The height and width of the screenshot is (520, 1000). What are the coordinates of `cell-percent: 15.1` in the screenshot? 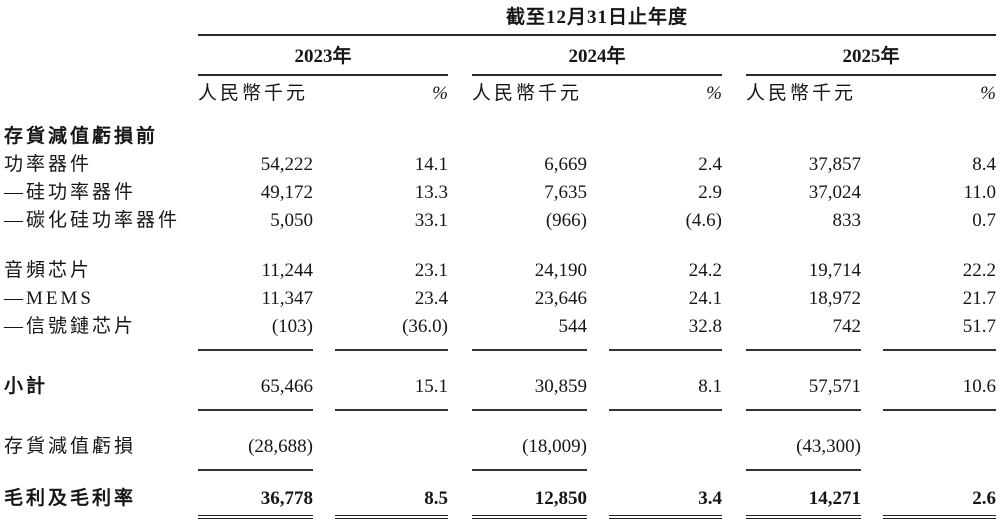 It's located at (391, 392).